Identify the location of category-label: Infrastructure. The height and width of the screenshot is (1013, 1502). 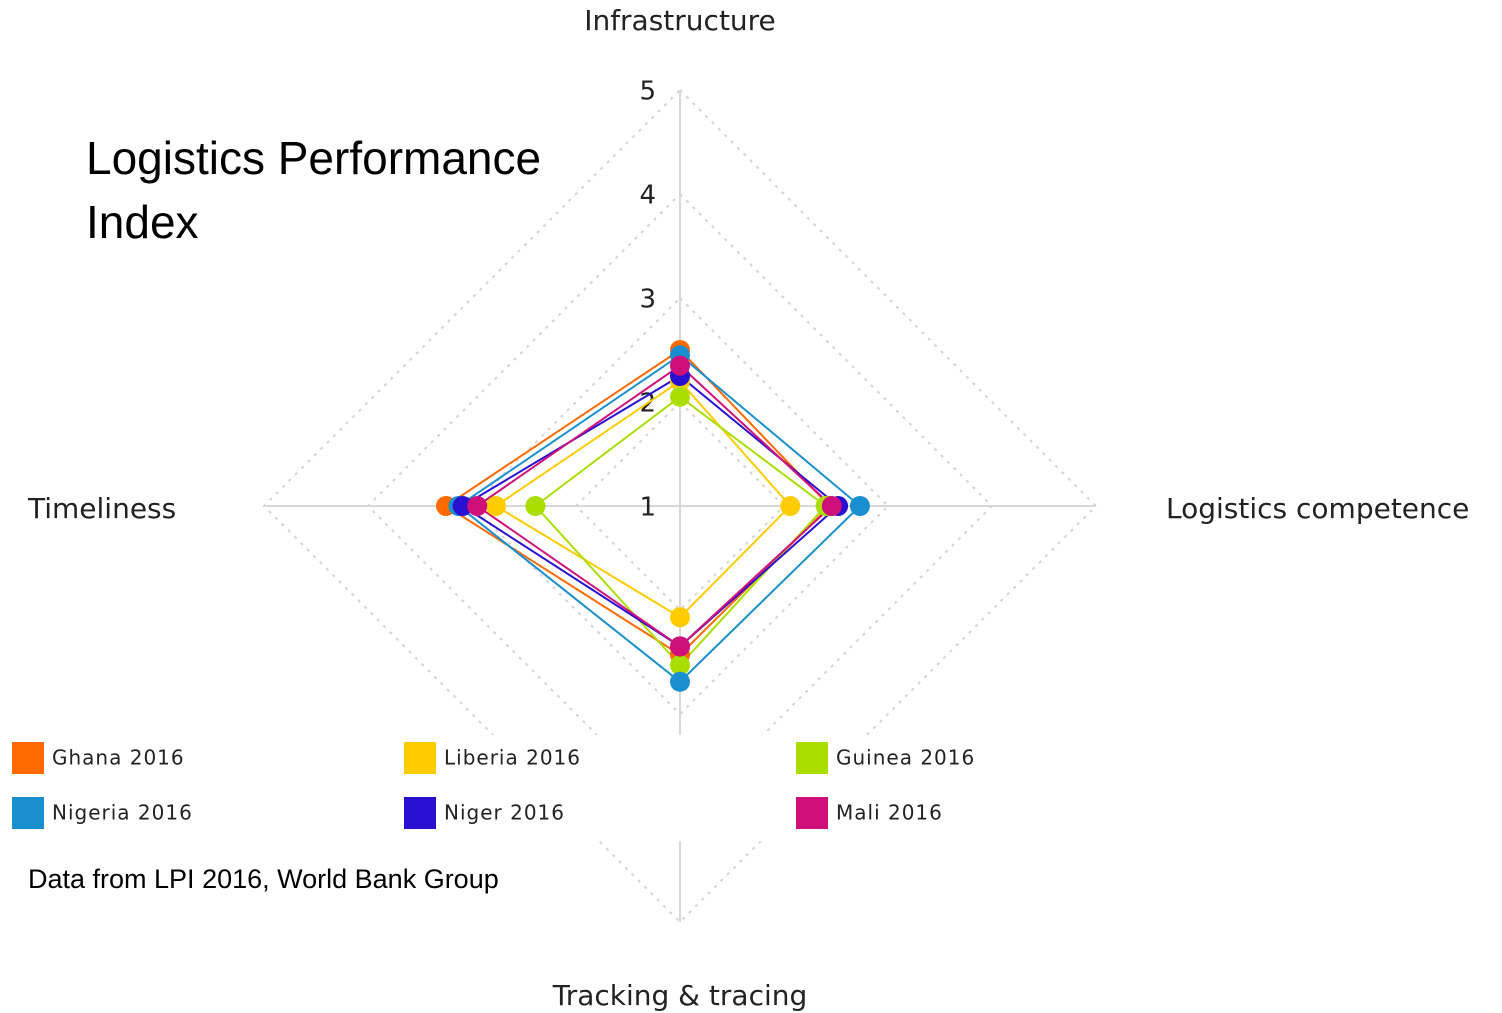
(680, 20).